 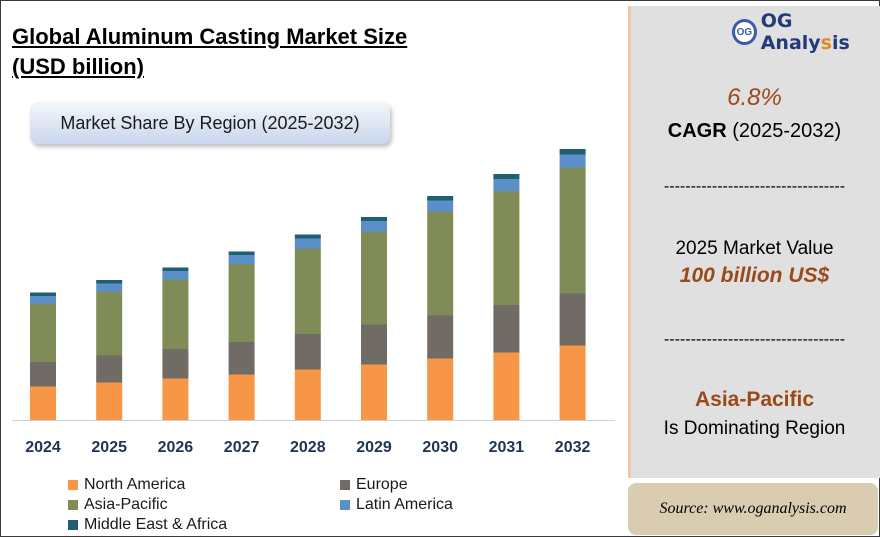 I want to click on legend-label: Middle East & Africa, so click(x=156, y=524).